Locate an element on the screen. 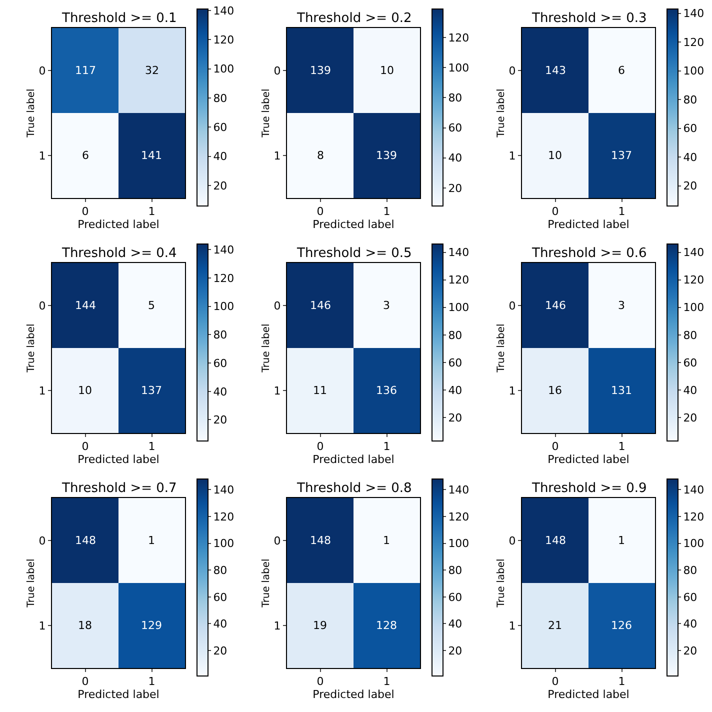 This screenshot has width=712, height=712. data-label: 141 is located at coordinates (151, 155).